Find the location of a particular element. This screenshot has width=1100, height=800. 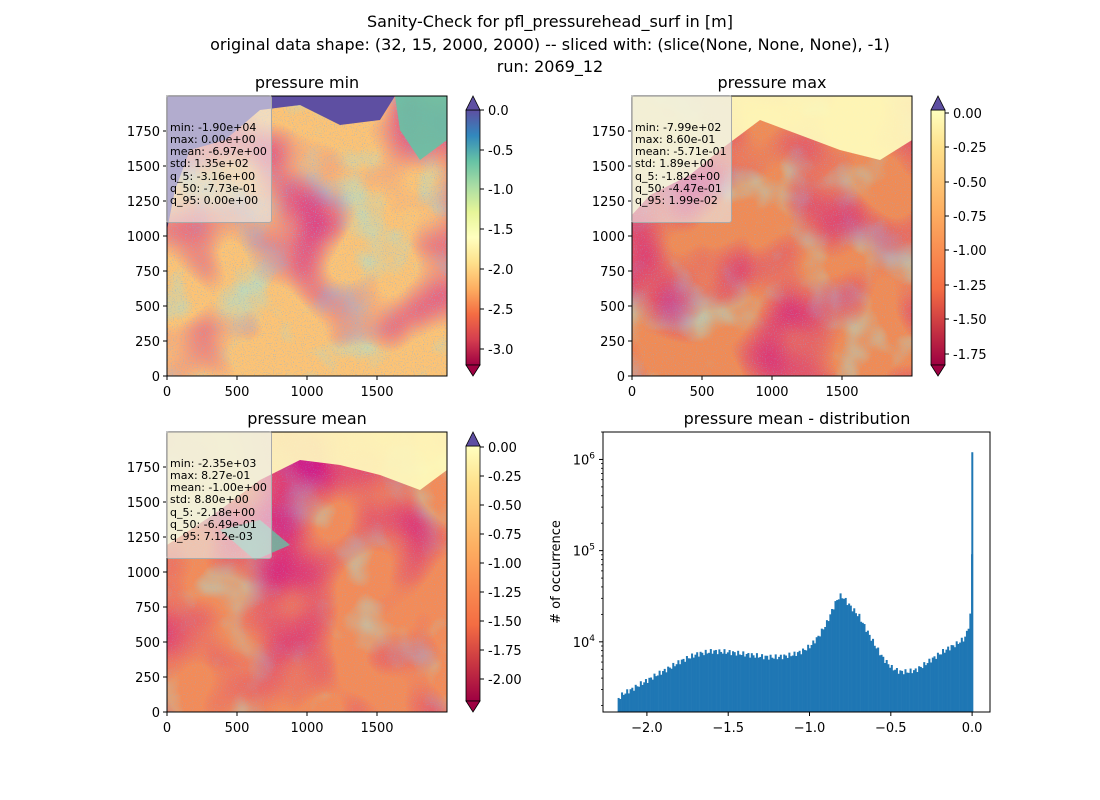

stat-line: max: 0.00e+00 is located at coordinates (213, 139).